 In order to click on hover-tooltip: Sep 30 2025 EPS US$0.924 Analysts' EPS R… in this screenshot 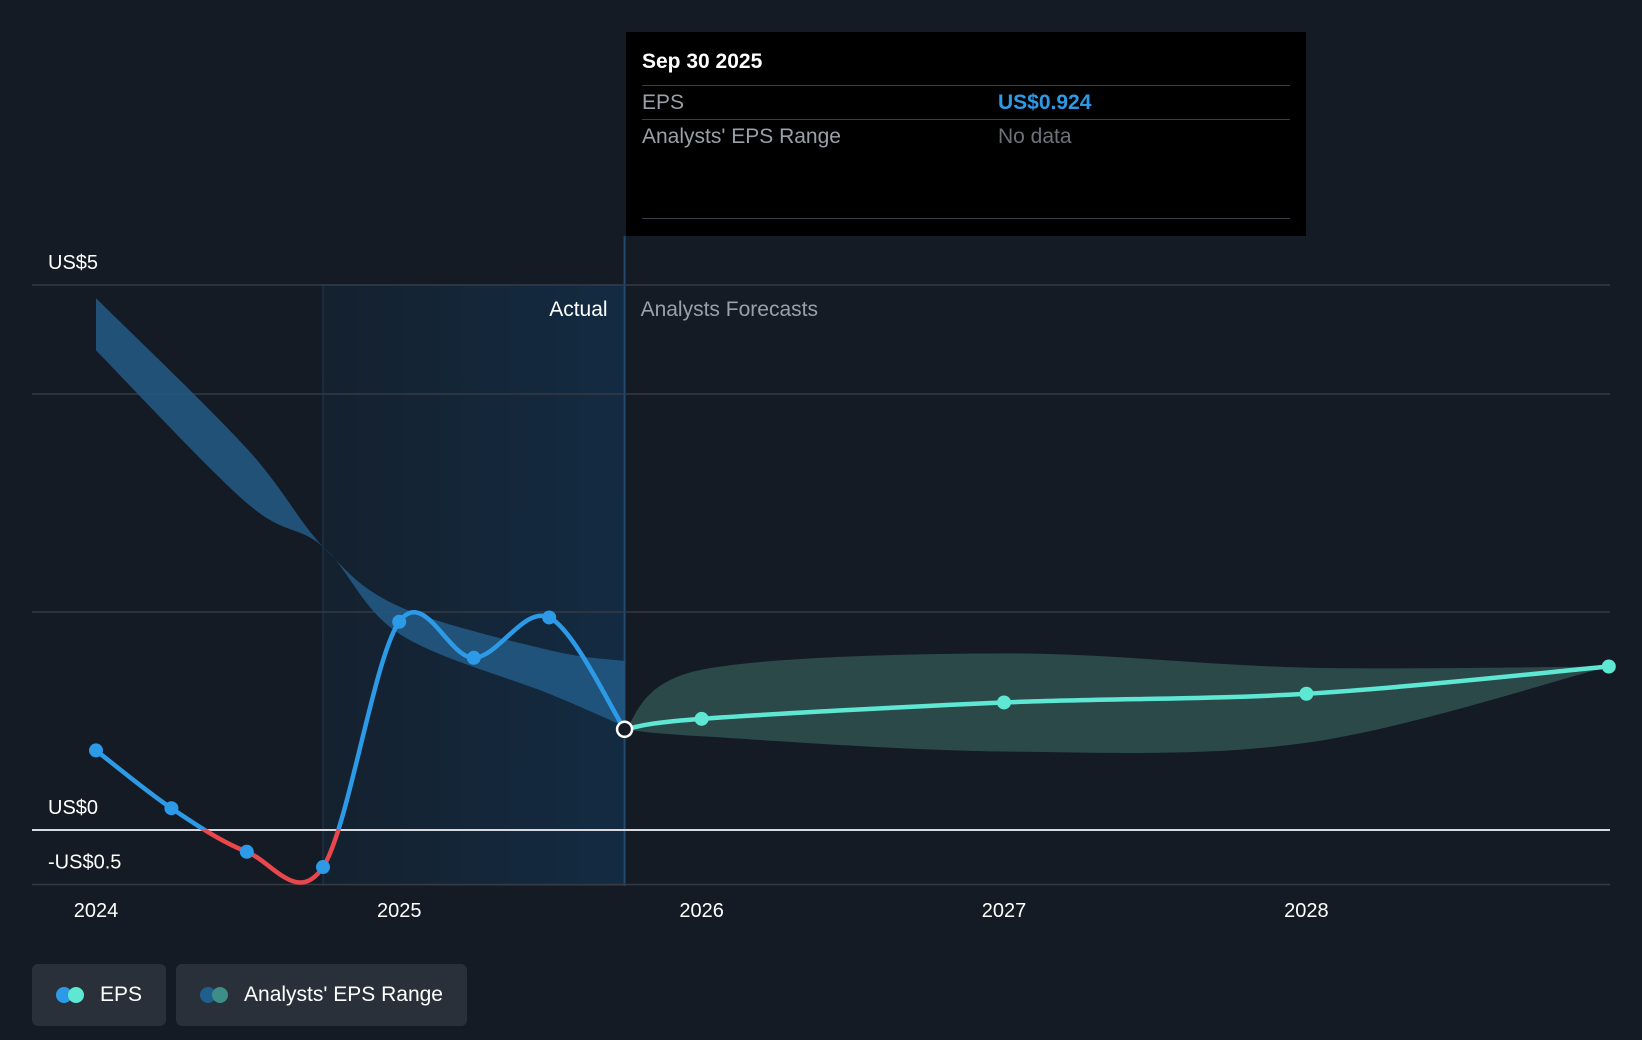, I will do `click(966, 134)`.